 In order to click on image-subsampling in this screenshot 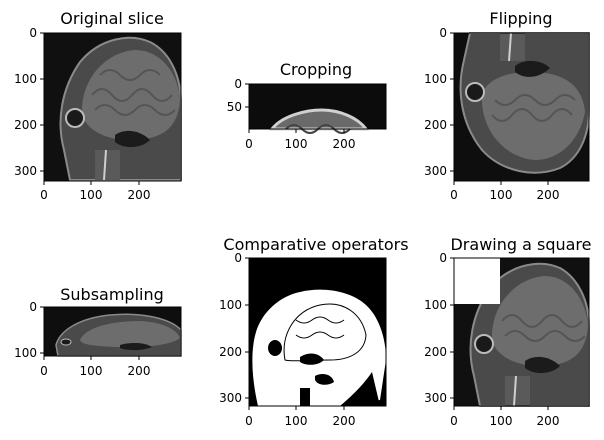, I will do `click(113, 332)`.